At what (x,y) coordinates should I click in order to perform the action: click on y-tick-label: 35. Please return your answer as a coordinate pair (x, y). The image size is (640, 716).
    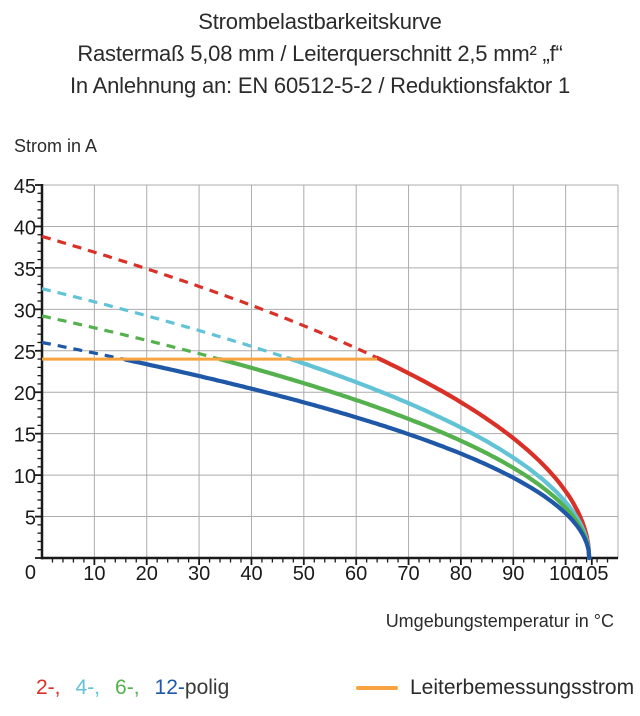
    Looking at the image, I should click on (25, 270).